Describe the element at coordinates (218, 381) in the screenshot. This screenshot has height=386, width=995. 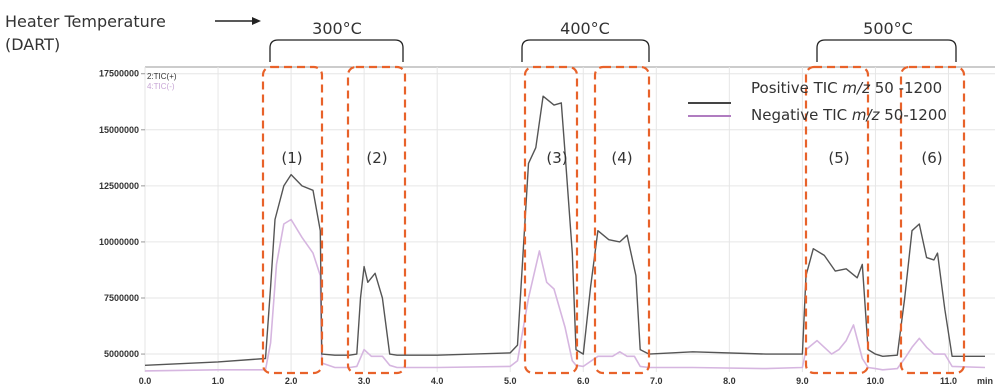
I see `x-tick-label: 1.0` at that location.